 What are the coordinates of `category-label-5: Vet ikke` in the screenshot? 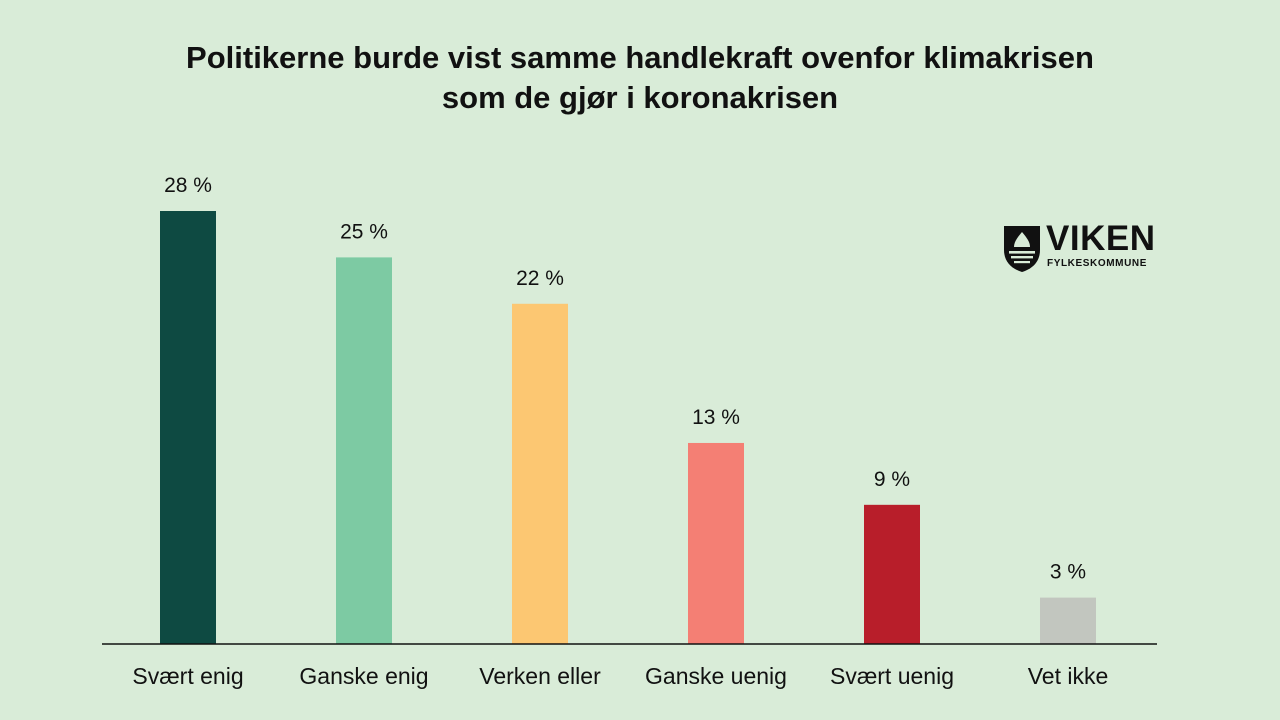 It's located at (1068, 676).